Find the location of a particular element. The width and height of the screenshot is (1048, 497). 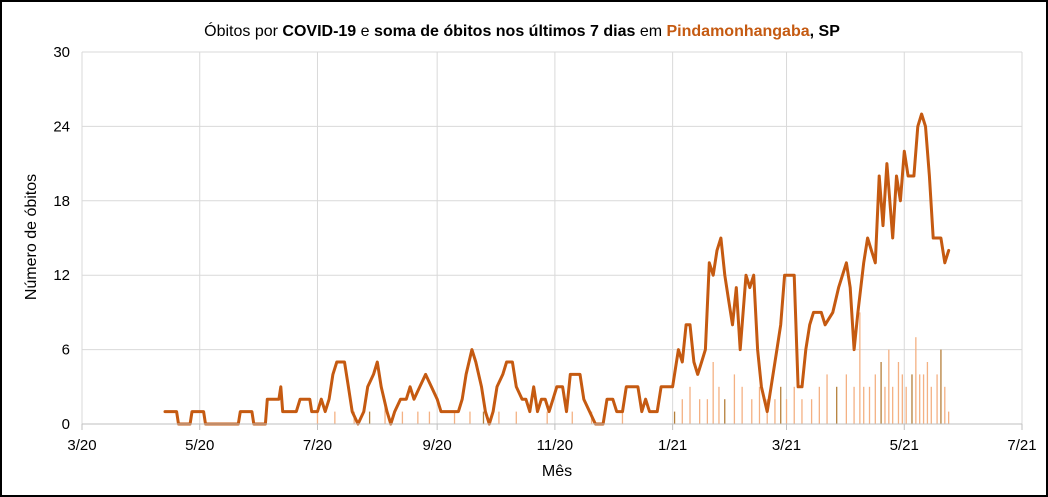

title-part: Pindamonhangaba is located at coordinates (738, 31).